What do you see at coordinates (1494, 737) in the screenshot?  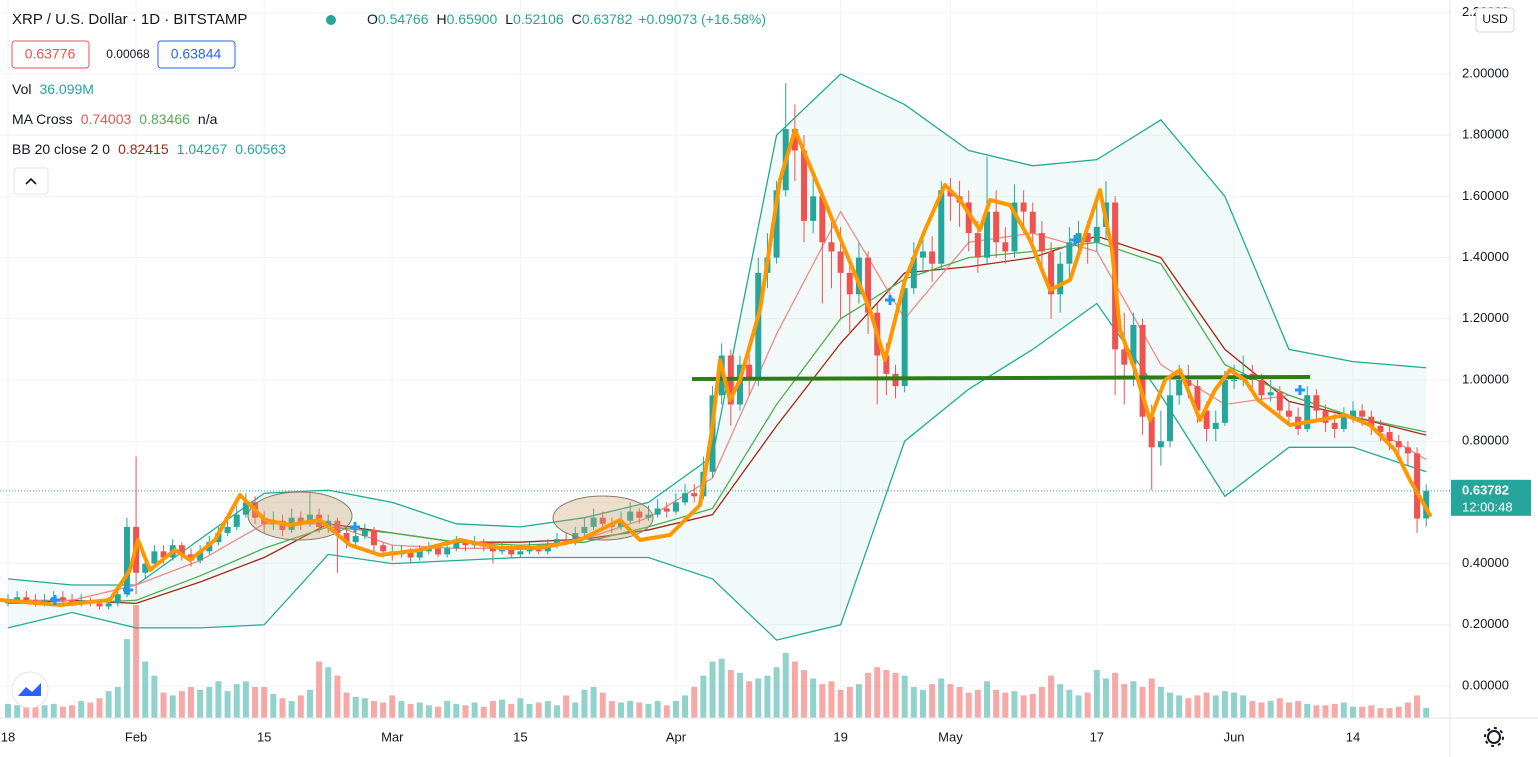 I see `settings-icon` at bounding box center [1494, 737].